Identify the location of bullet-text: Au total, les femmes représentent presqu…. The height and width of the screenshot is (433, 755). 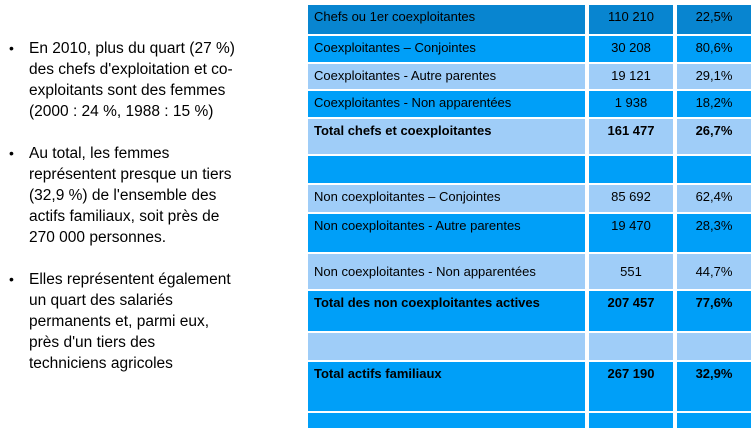
(130, 195).